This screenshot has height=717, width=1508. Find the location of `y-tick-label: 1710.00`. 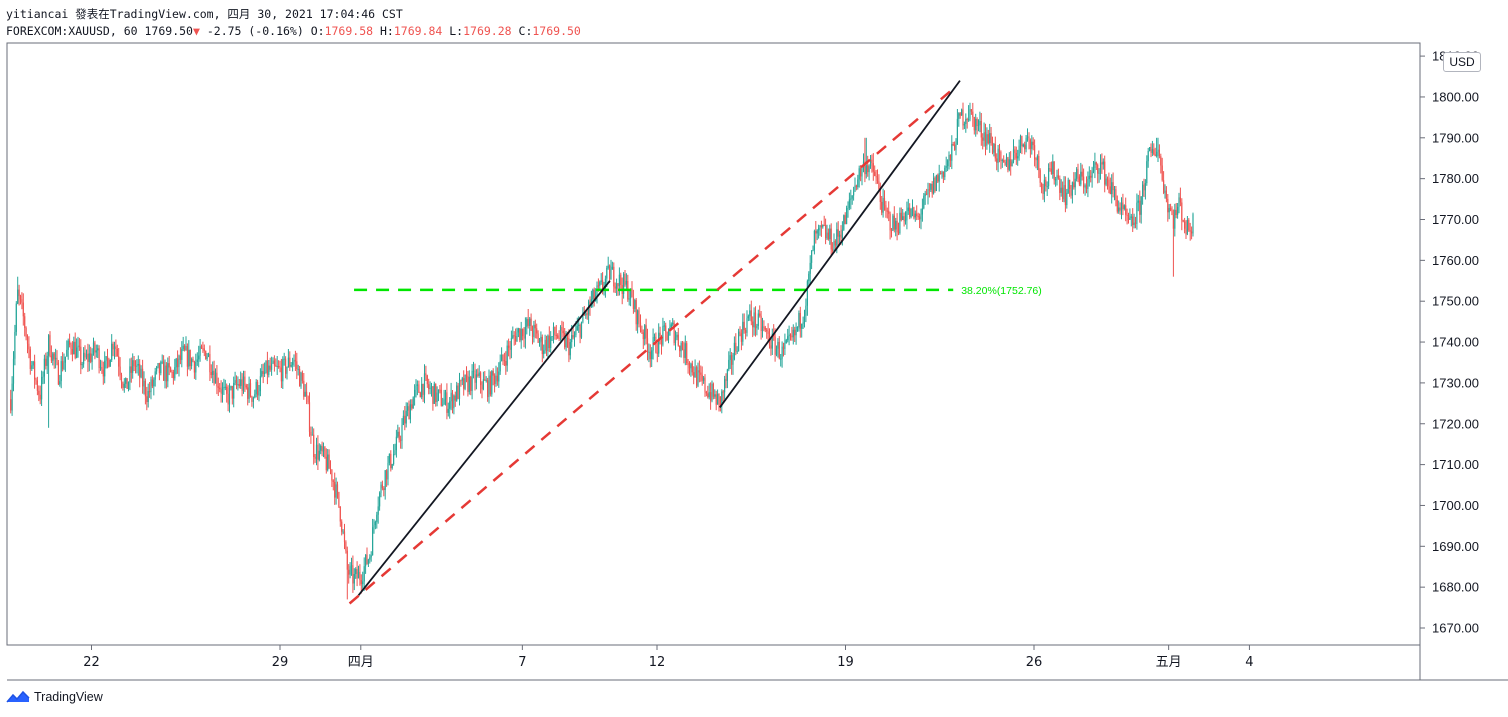

y-tick-label: 1710.00 is located at coordinates (1455, 464).